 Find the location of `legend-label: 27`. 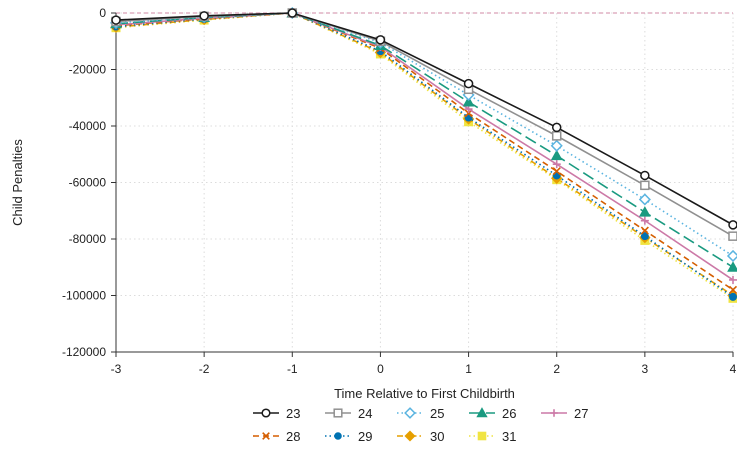

legend-label: 27 is located at coordinates (581, 413).